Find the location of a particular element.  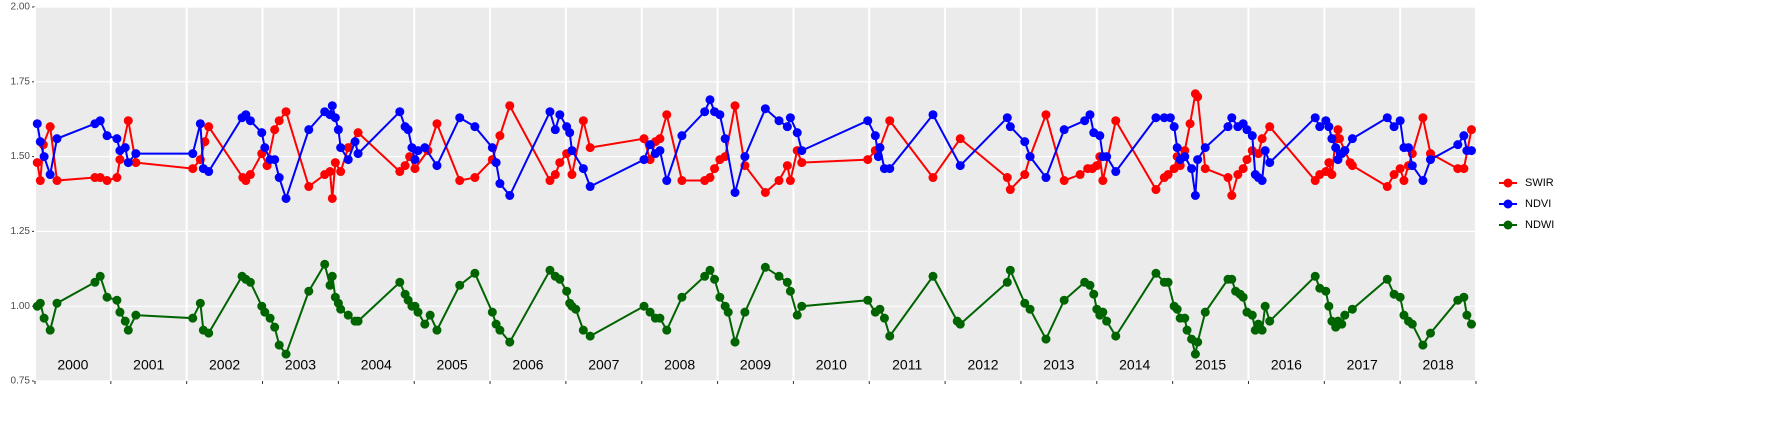

year-label: 2017 is located at coordinates (1362, 365).